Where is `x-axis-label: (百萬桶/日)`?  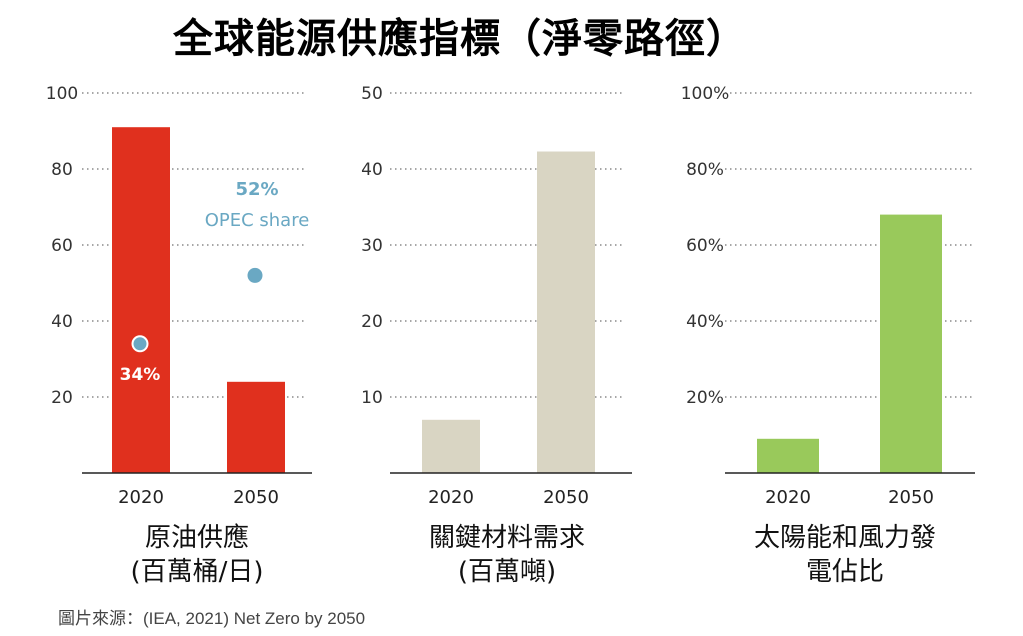 x-axis-label: (百萬桶/日) is located at coordinates (196, 572).